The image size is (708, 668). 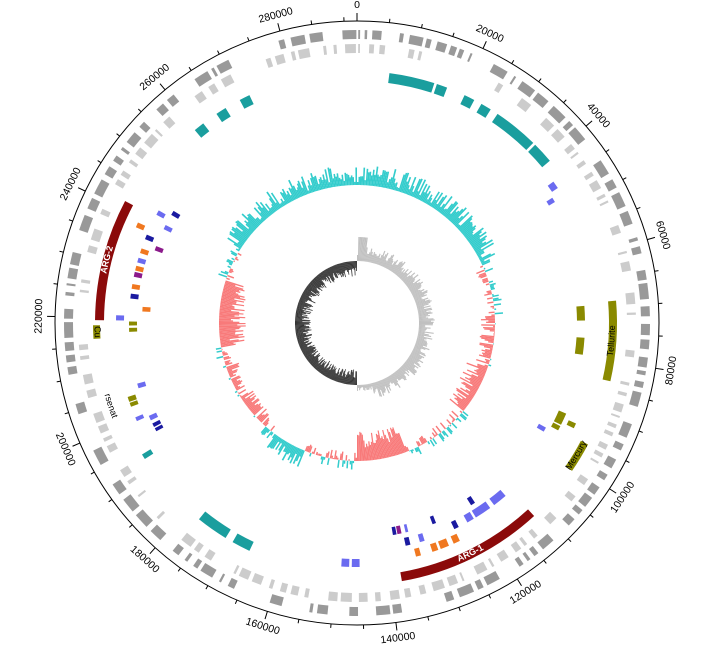 I want to click on region-label-text: Cu, so click(x=97, y=332).